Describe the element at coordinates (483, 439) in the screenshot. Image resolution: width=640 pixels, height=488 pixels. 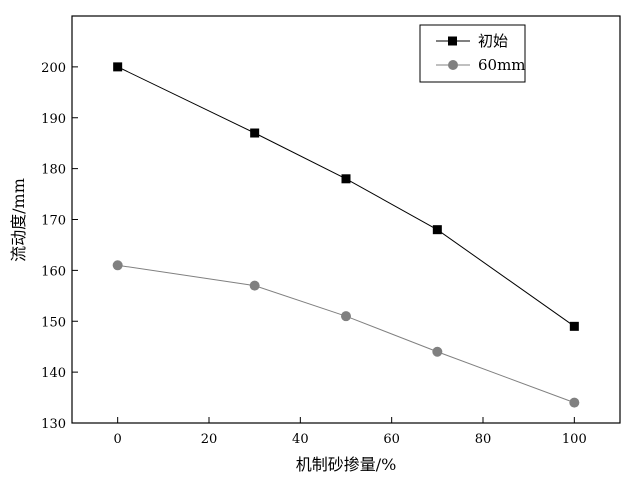
I see `x-tick-label: 80` at that location.